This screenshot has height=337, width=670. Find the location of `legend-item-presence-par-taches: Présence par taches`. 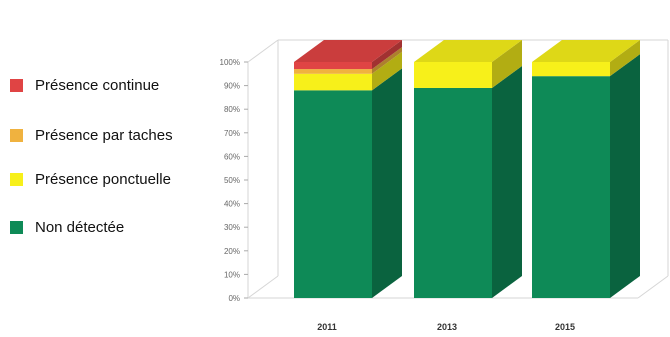

legend-item-presence-par-taches: Présence par taches is located at coordinates (91, 135).